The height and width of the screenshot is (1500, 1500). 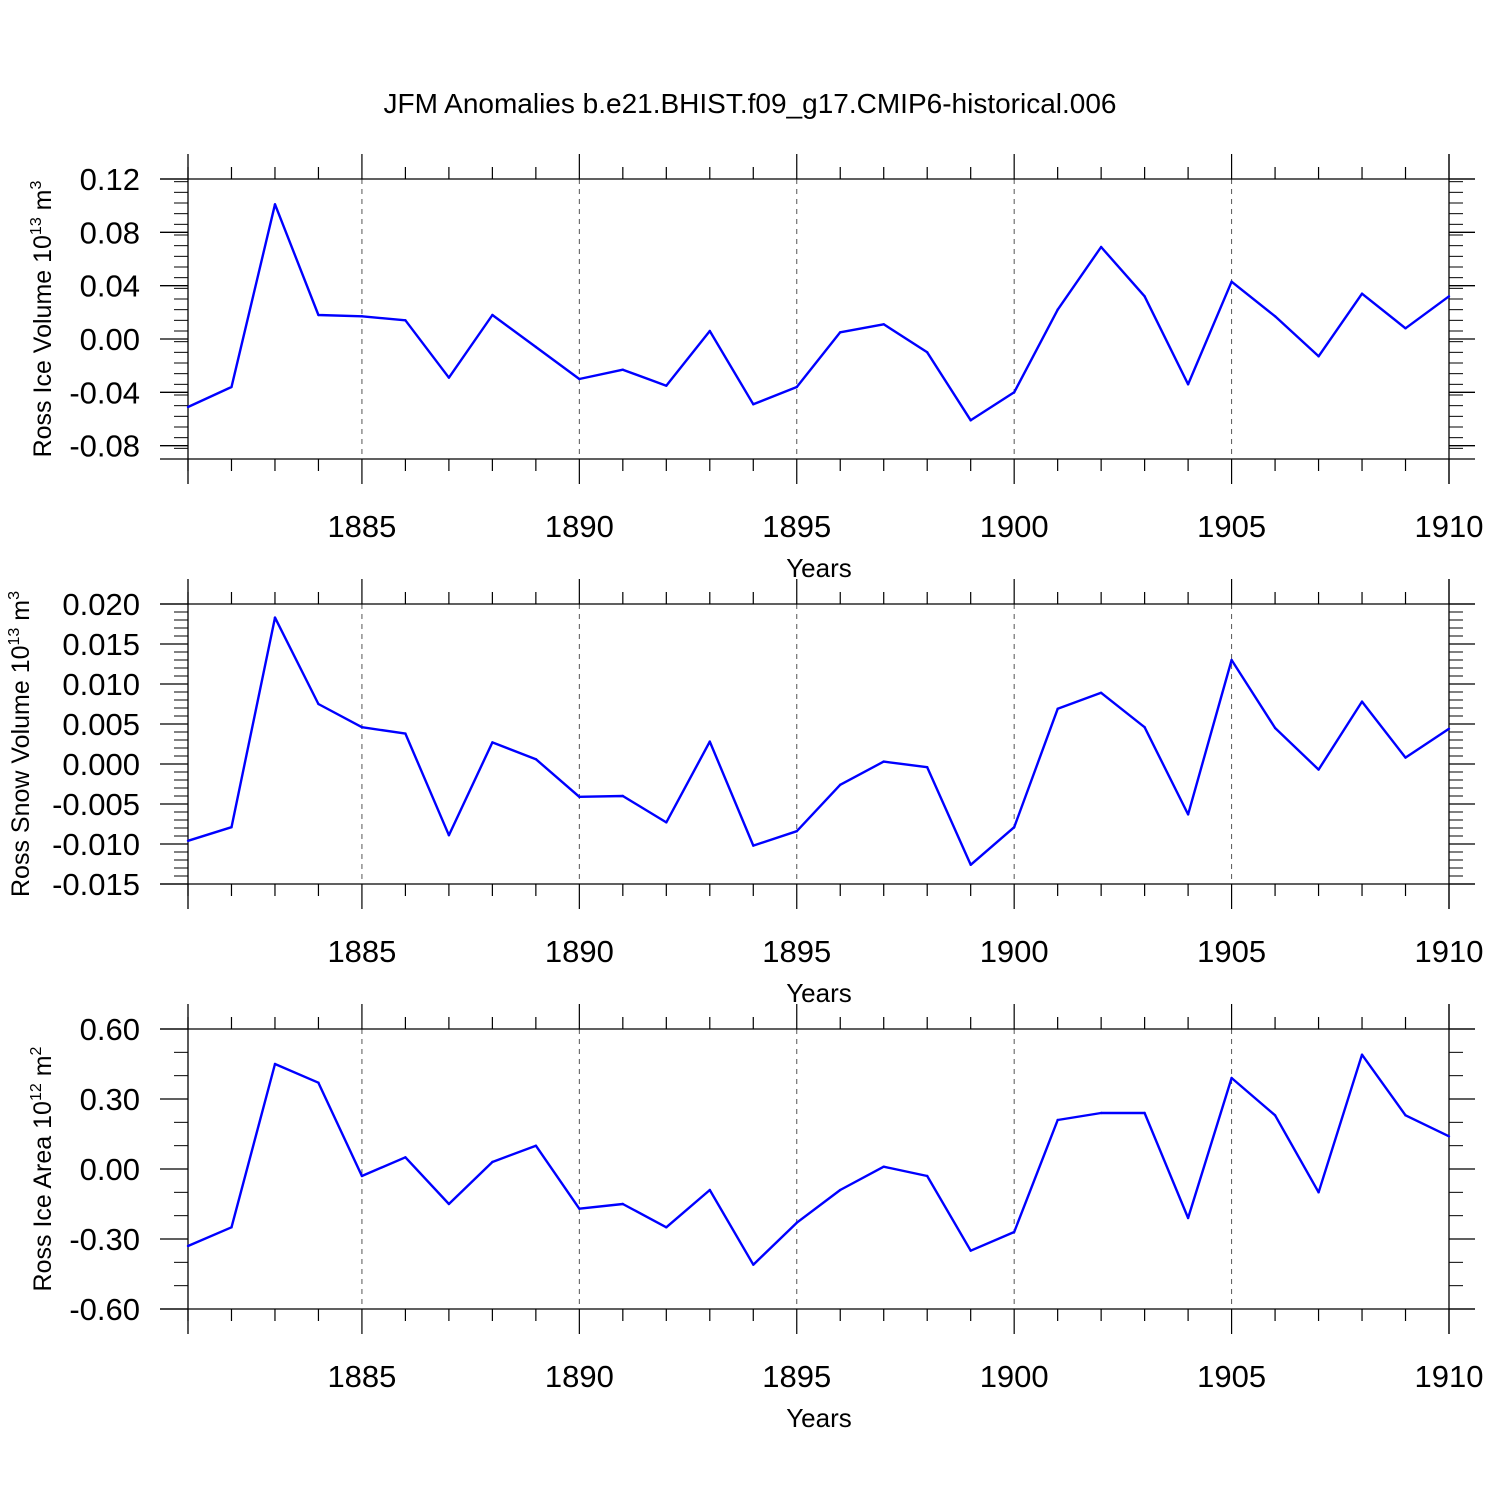 I want to click on y-tick-label: -0.04, so click(x=104, y=392).